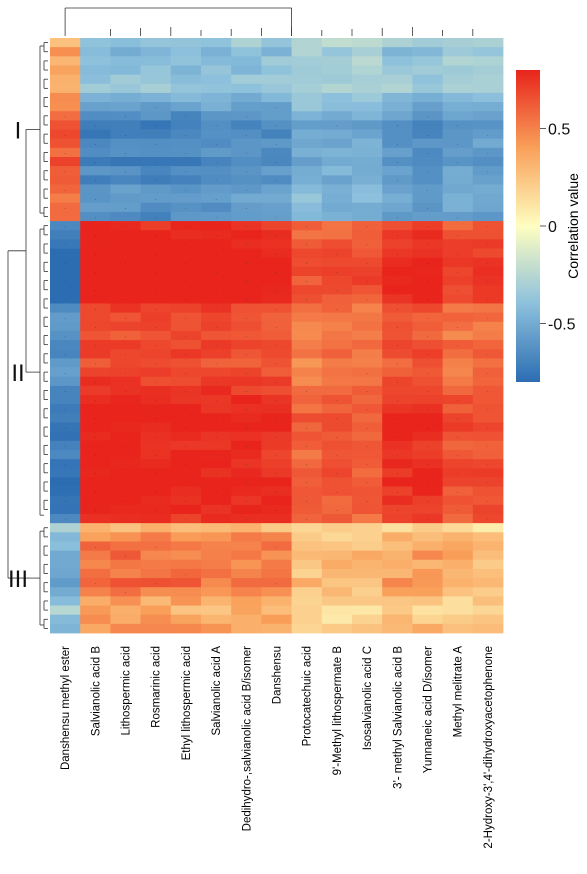 The image size is (587, 874). I want to click on colorbar-tick-label: 0, so click(552, 227).